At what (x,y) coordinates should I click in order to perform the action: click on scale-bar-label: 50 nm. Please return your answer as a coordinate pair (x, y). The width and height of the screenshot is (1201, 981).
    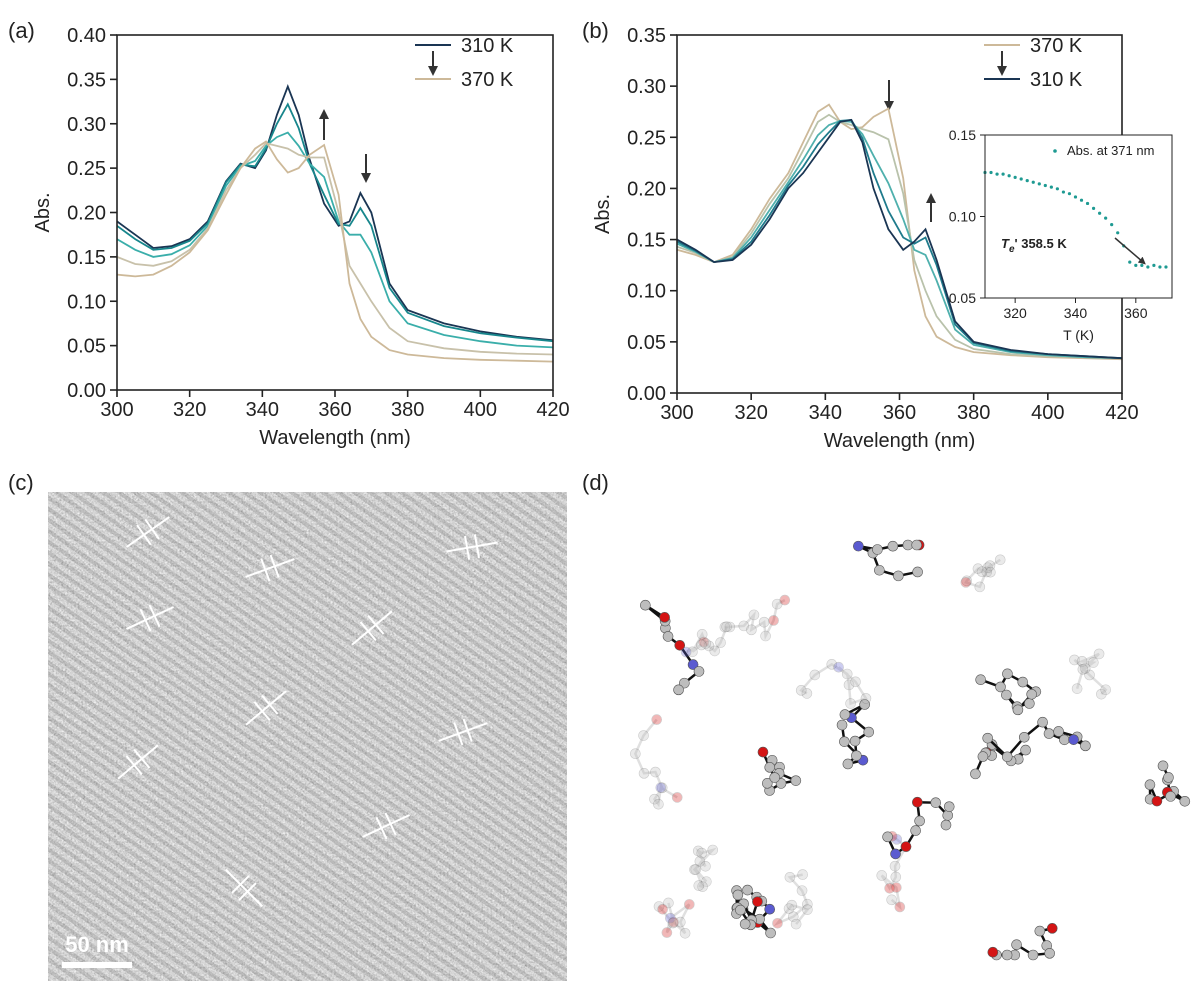
    Looking at the image, I should click on (97, 944).